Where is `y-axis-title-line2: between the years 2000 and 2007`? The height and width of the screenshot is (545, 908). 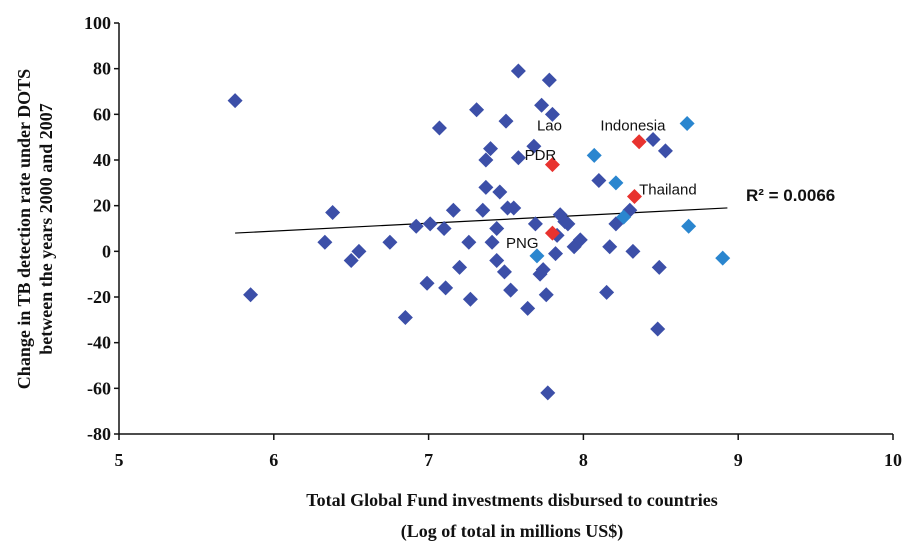 y-axis-title-line2: between the years 2000 and 2007 is located at coordinates (46, 228).